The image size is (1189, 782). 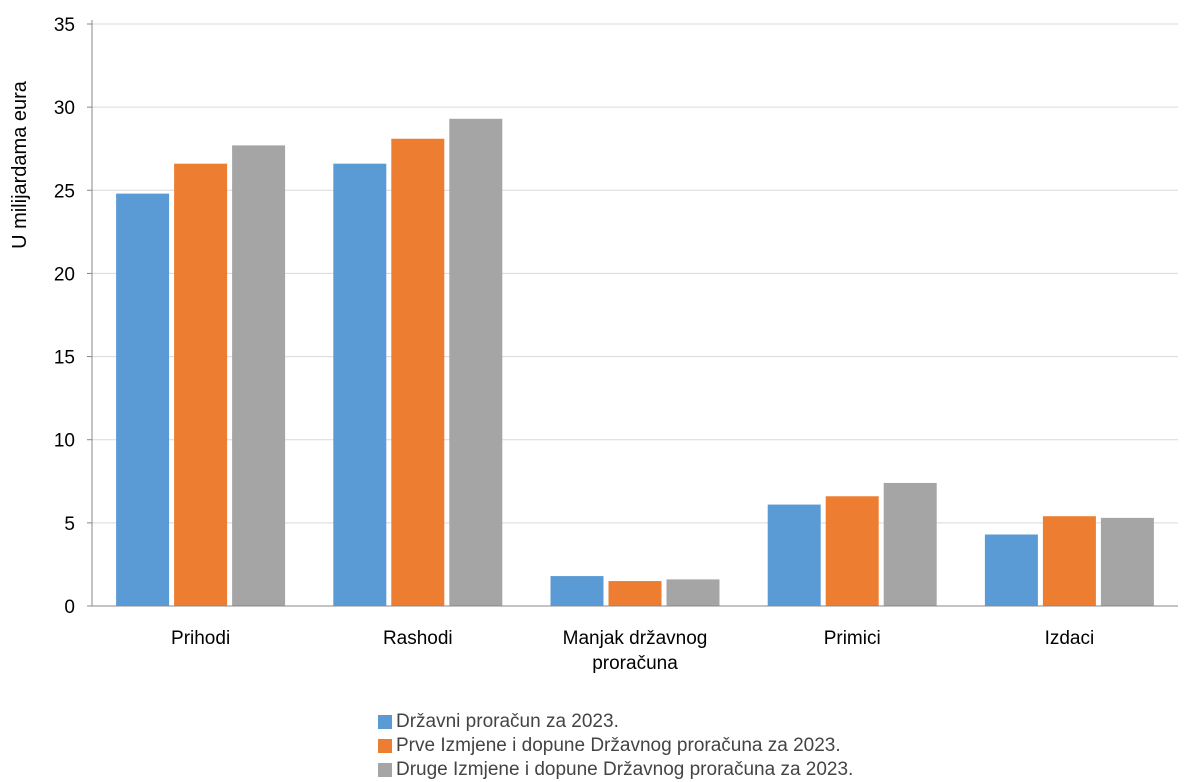 I want to click on x-category-label: Primici, so click(x=852, y=638).